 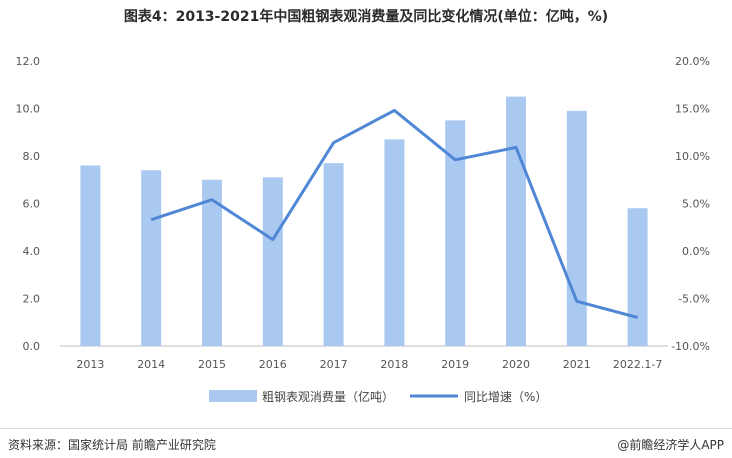 I want to click on bar-2019, so click(x=455, y=233).